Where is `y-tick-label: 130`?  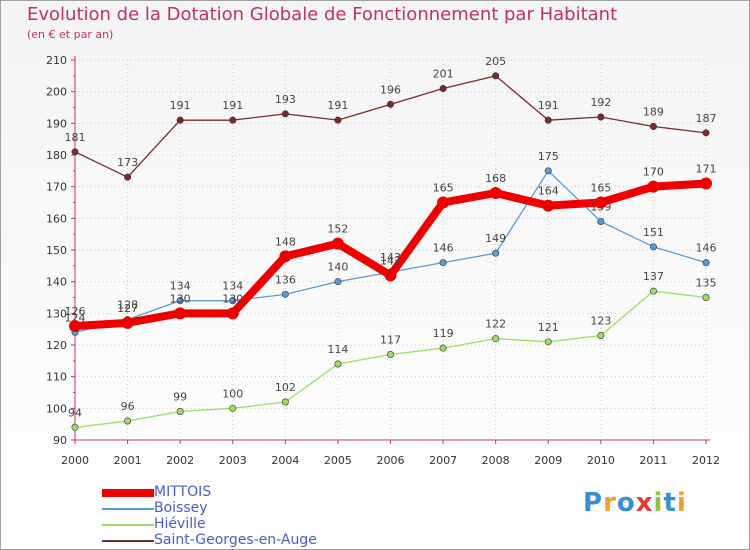
y-tick-label: 130 is located at coordinates (56, 313).